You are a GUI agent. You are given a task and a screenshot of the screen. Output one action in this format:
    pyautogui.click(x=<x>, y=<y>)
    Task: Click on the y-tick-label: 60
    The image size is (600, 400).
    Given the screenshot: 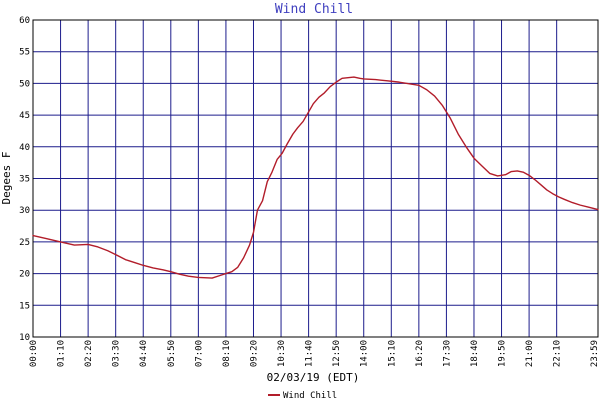 What is the action you would take?
    pyautogui.click(x=24, y=21)
    